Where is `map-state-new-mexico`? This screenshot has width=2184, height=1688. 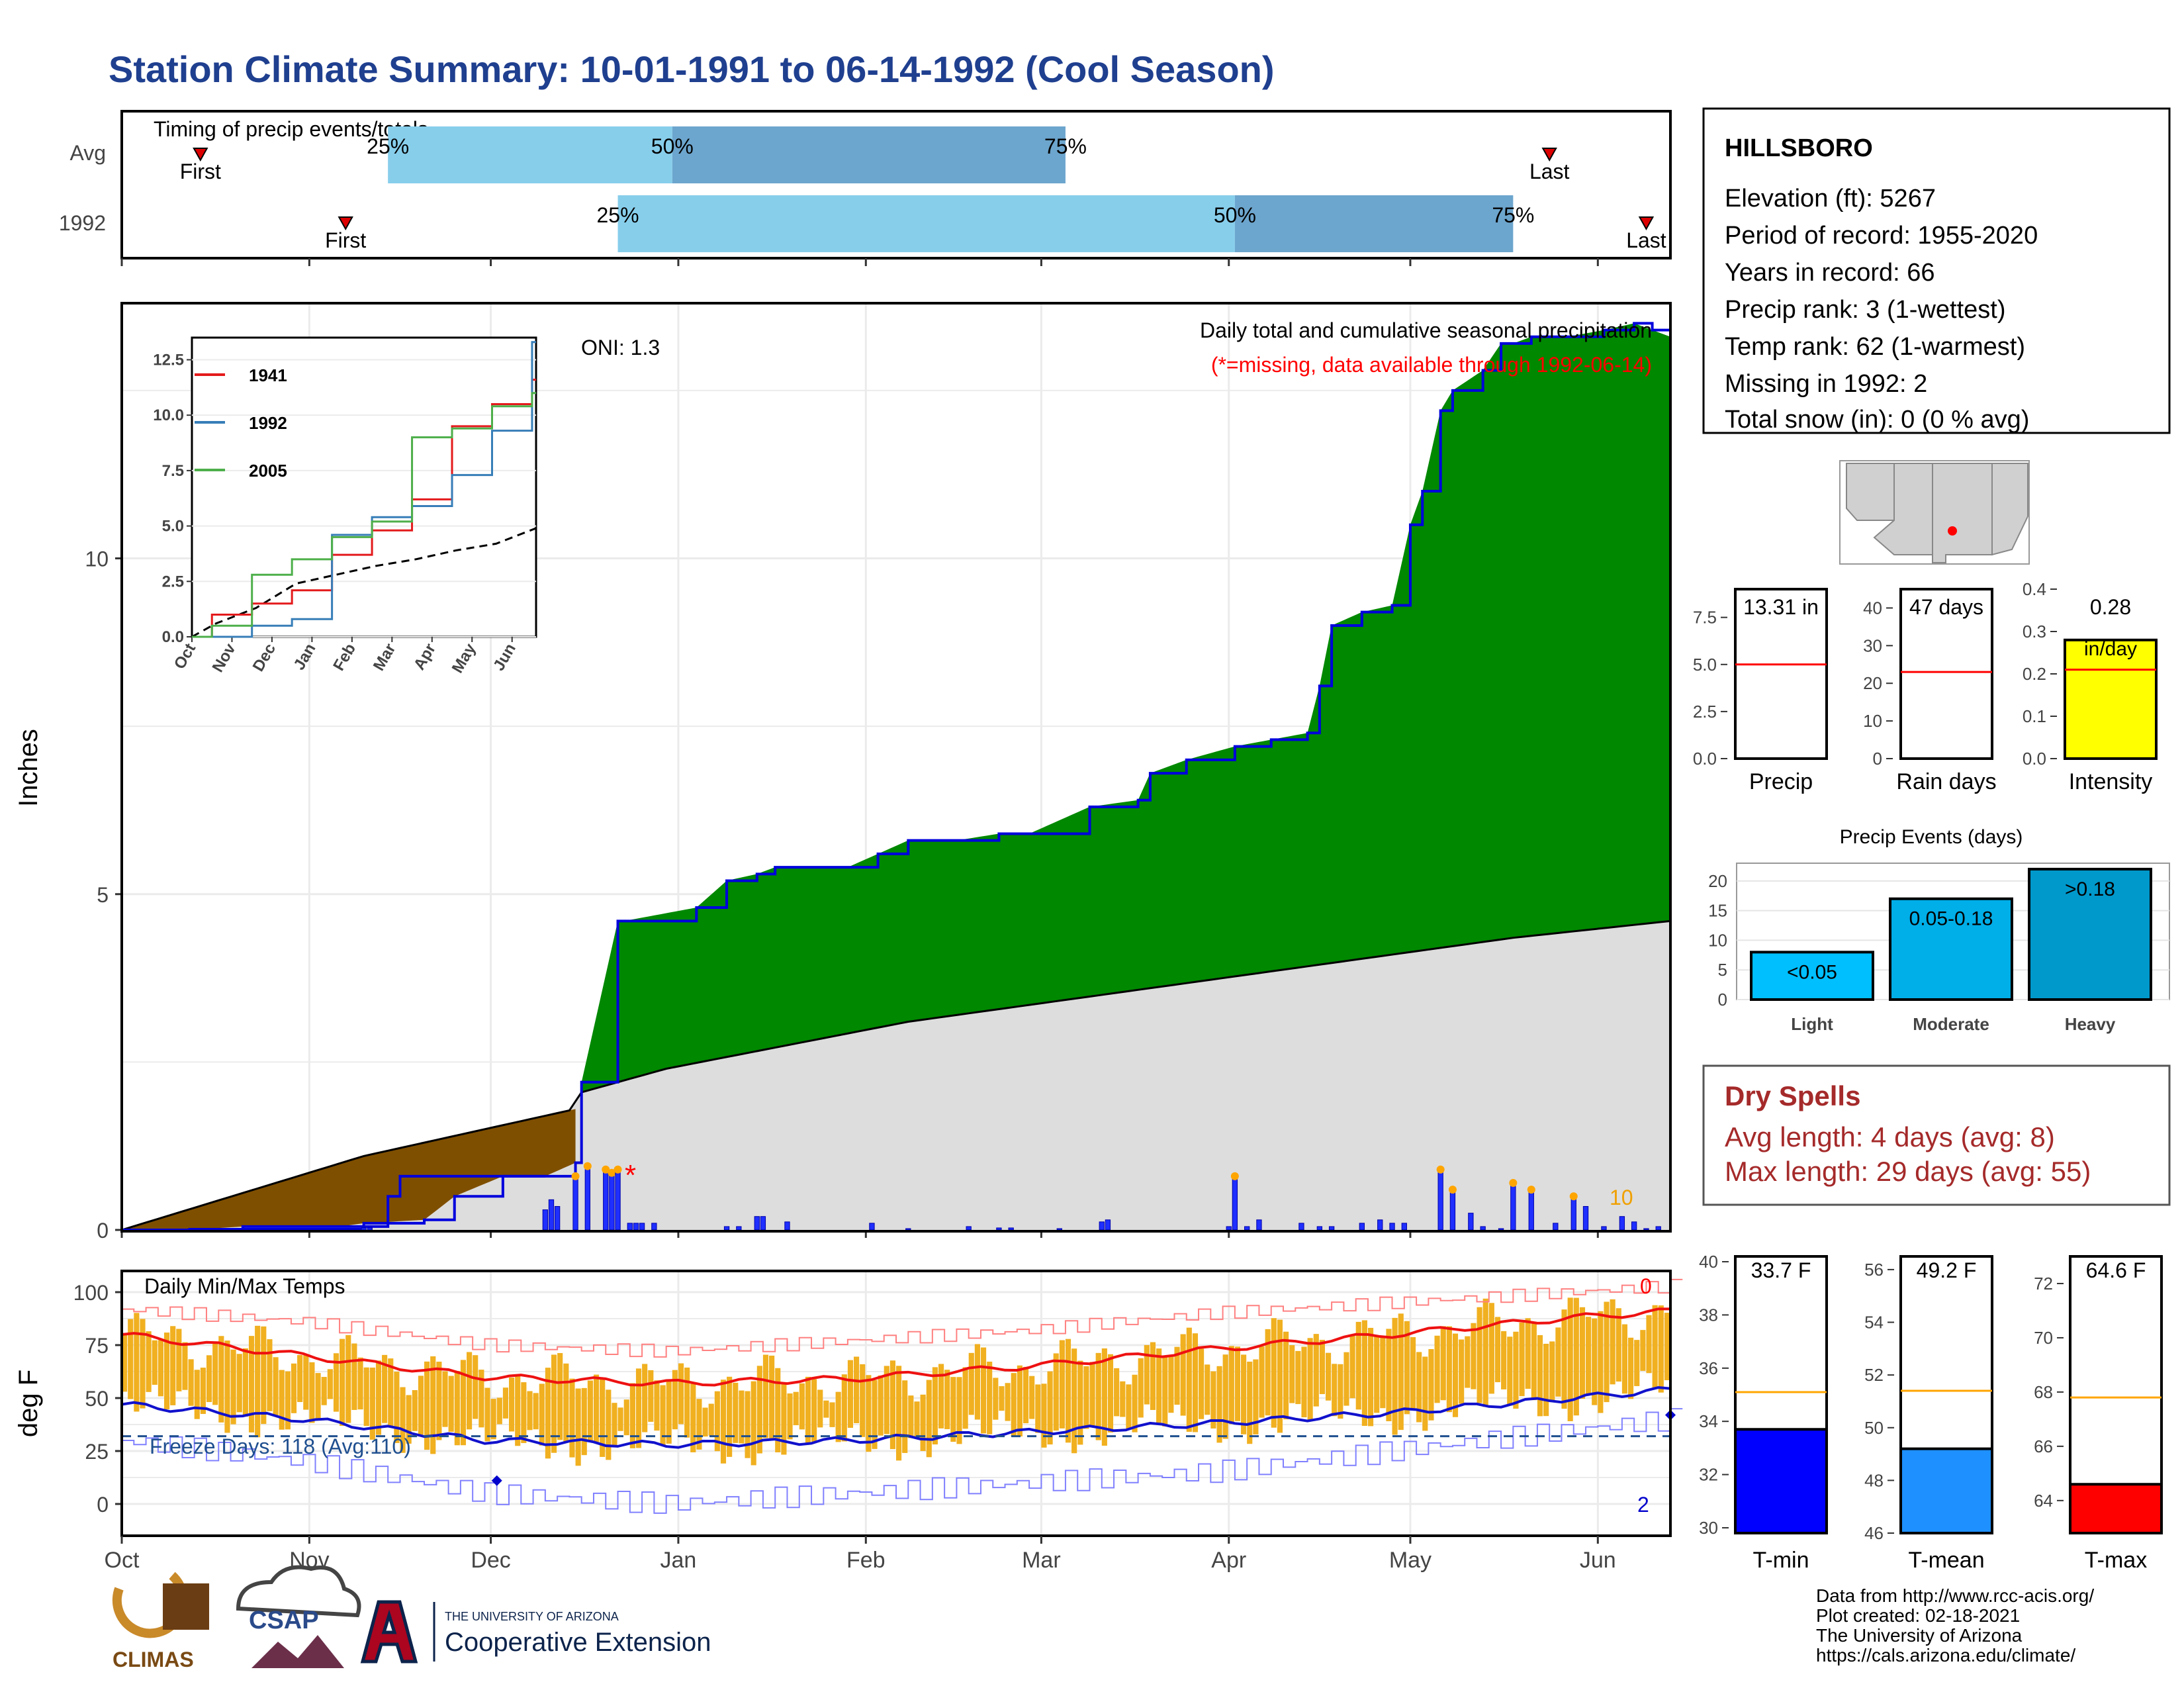
map-state-new-mexico is located at coordinates (1962, 513).